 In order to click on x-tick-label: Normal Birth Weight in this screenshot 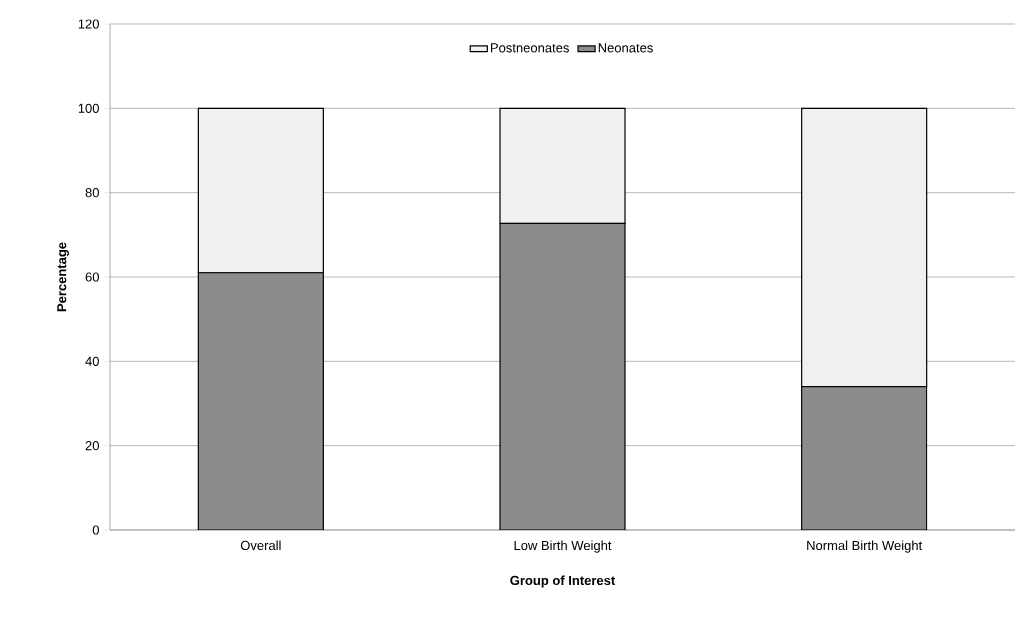, I will do `click(865, 546)`.